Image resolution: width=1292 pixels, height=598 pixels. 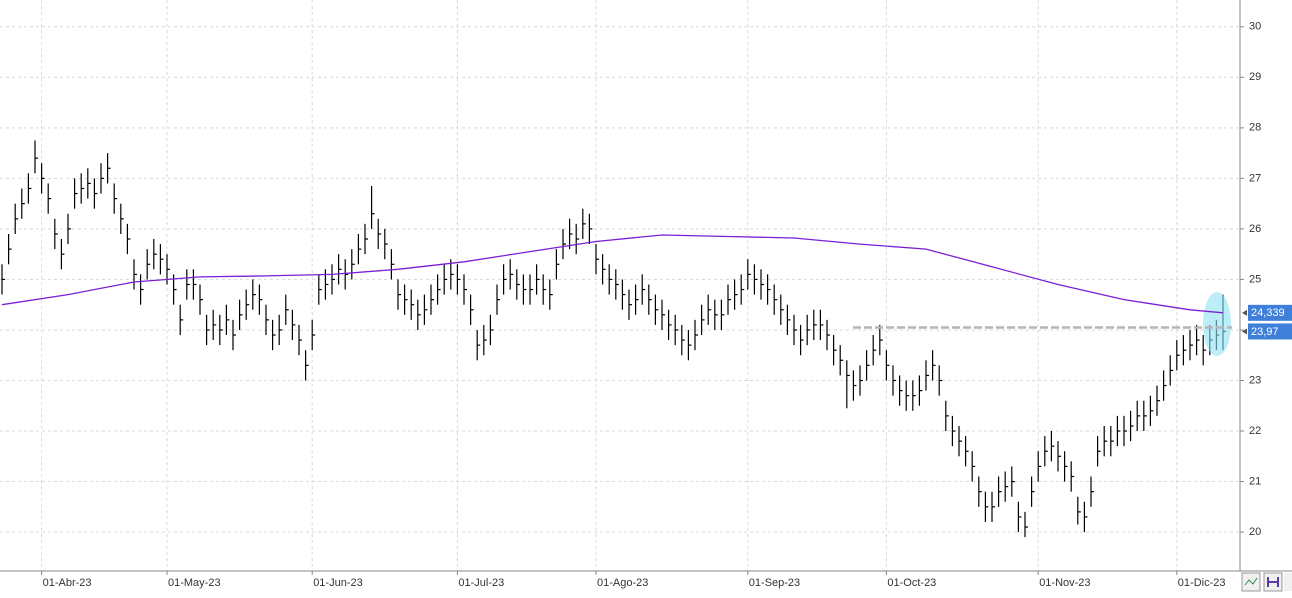 I want to click on y-tick-label: 25, so click(x=1255, y=279).